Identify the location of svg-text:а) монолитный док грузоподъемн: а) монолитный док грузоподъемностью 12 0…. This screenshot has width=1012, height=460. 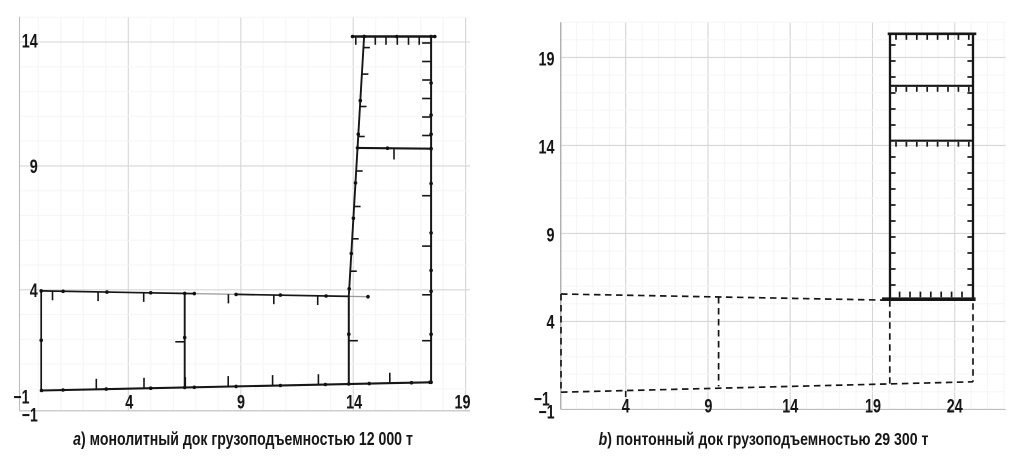
(243, 439).